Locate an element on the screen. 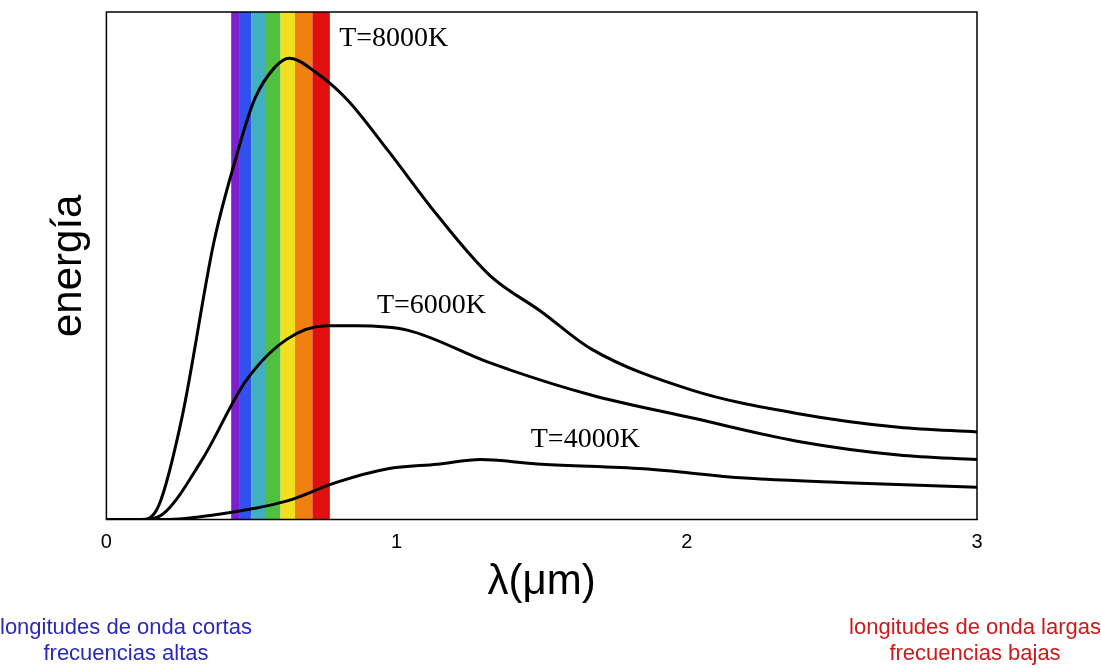 This screenshot has height=668, width=1101. y-axis-title: energía is located at coordinates (66, 265).